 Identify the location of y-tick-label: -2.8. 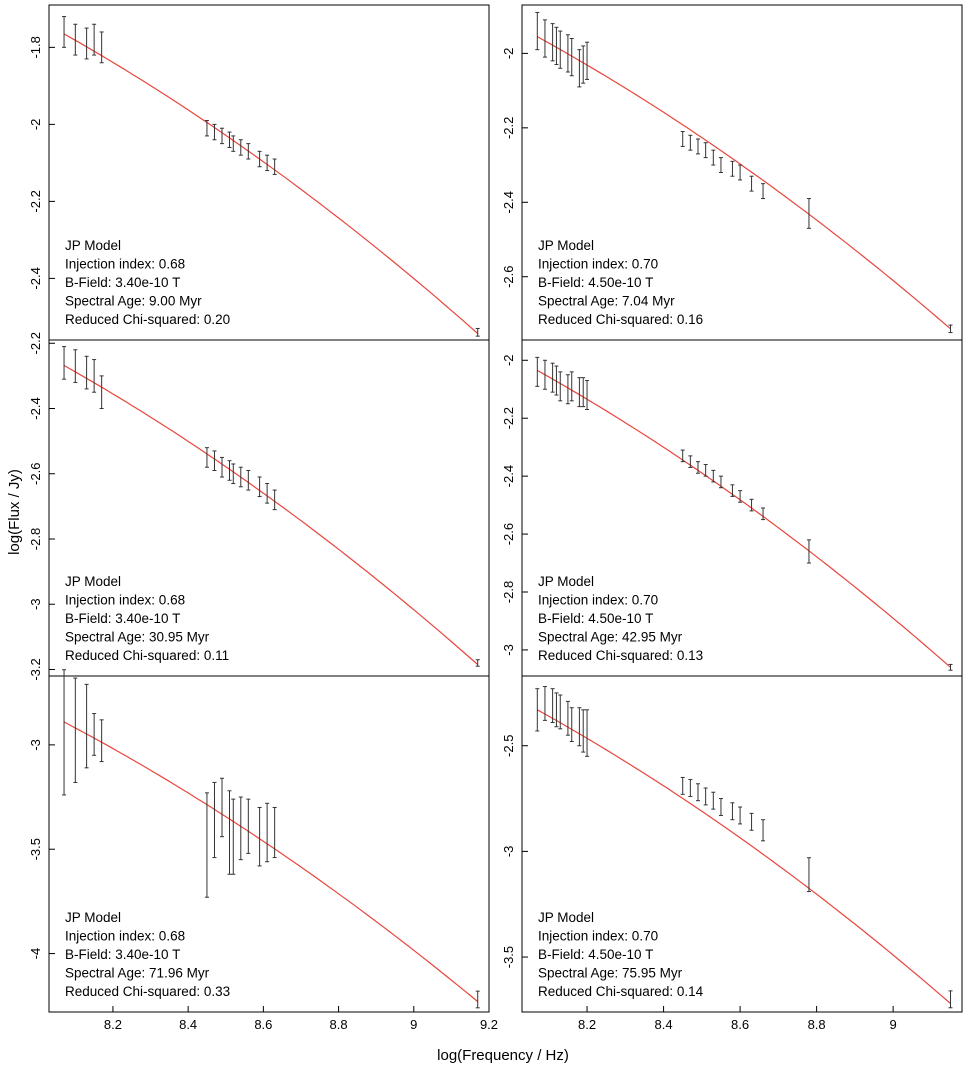
(508, 592).